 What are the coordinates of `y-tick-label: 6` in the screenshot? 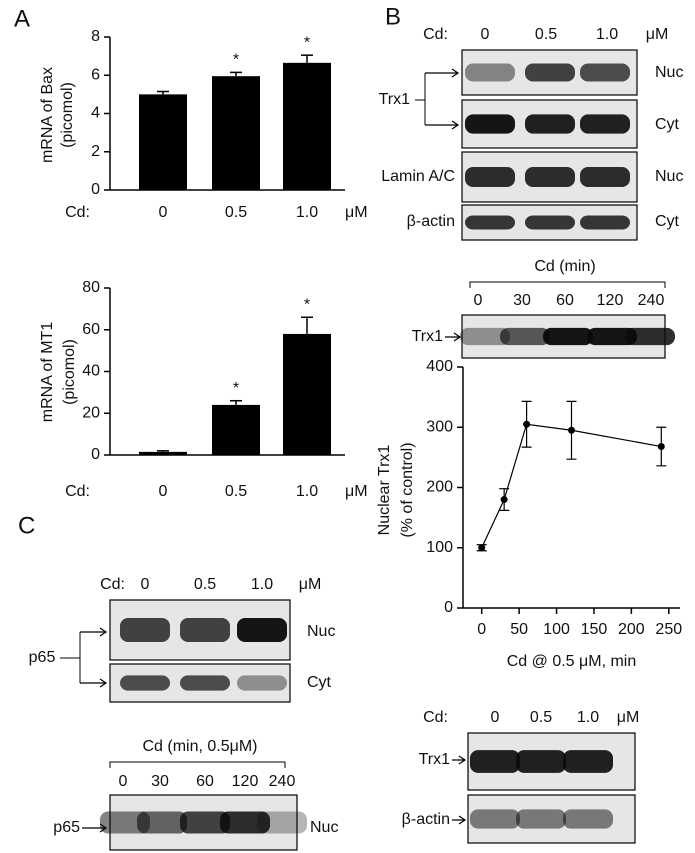 It's located at (95, 74).